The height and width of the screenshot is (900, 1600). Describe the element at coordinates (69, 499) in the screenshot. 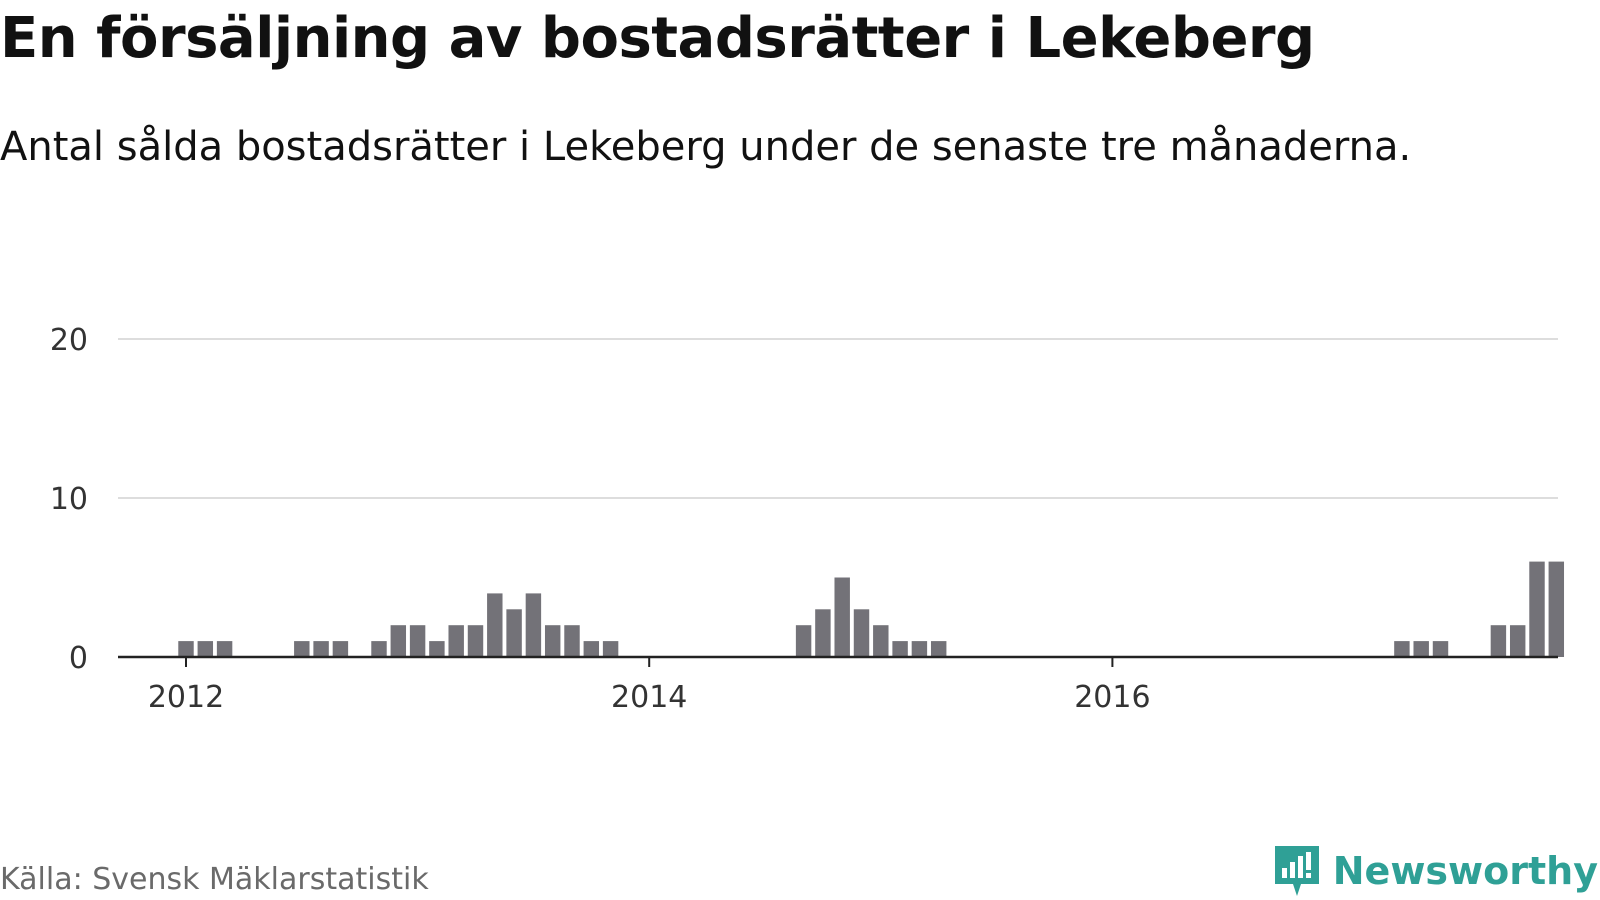

I see `y-tick-label: 10` at that location.